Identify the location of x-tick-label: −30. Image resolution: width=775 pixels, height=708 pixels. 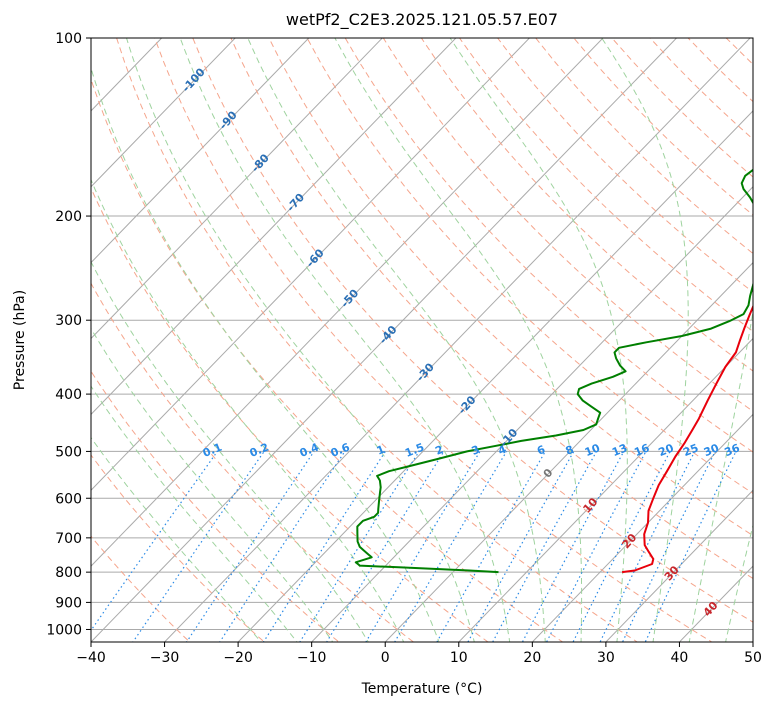
(165, 658).